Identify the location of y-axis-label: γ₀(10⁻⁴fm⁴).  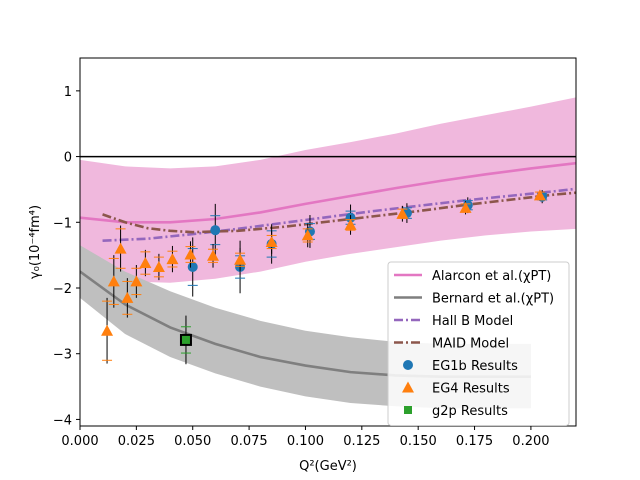
(35, 242).